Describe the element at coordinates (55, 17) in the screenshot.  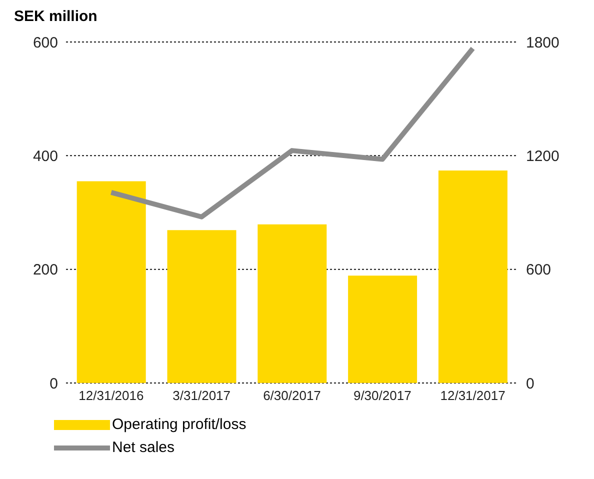
I see `text: SEK million` at that location.